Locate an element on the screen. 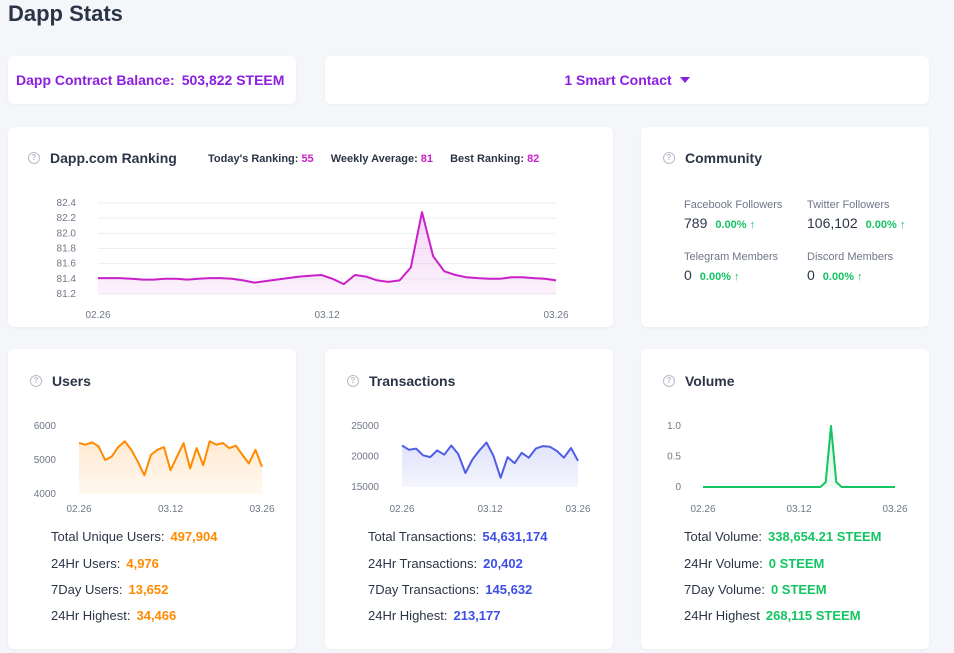 Image resolution: width=954 pixels, height=653 pixels. y-tick-label: 81.4 is located at coordinates (67, 279).